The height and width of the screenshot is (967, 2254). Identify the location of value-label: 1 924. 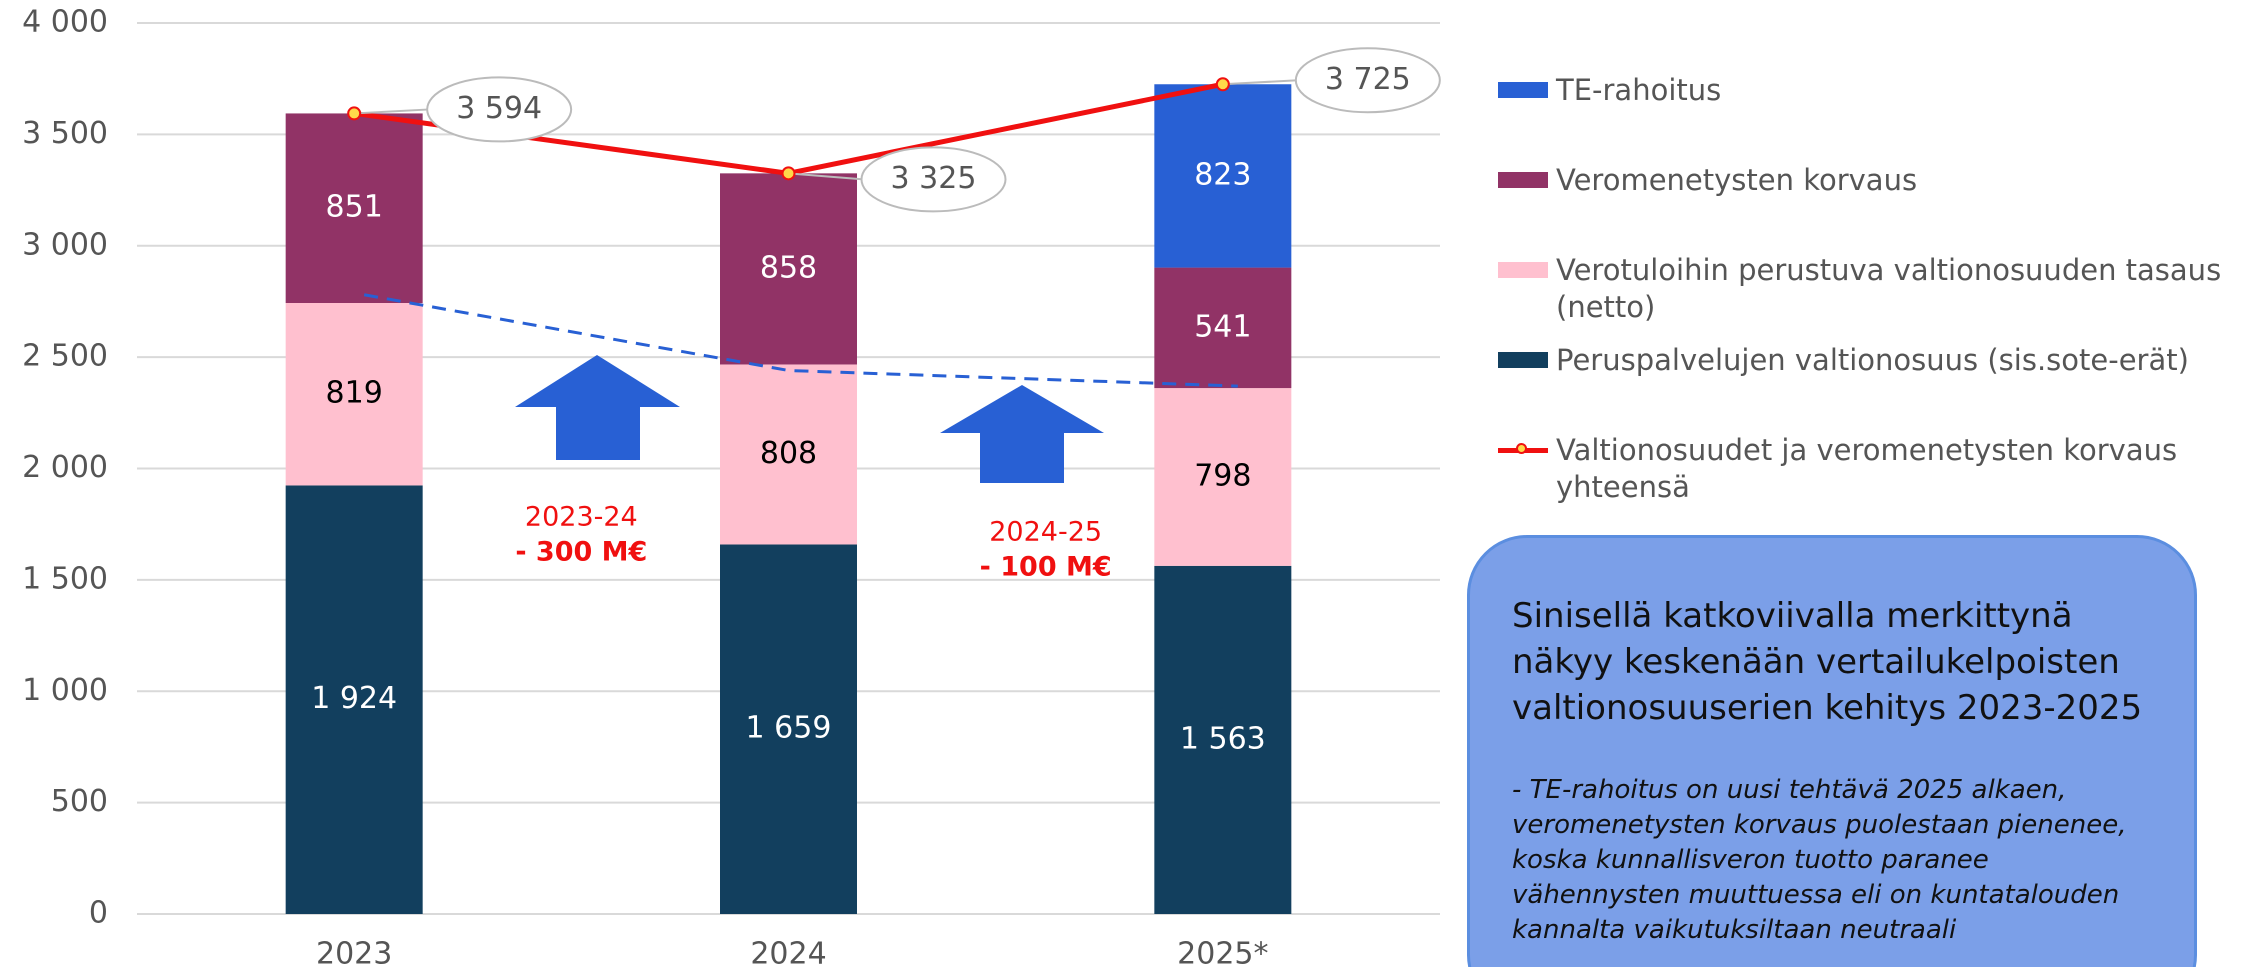
(354, 698).